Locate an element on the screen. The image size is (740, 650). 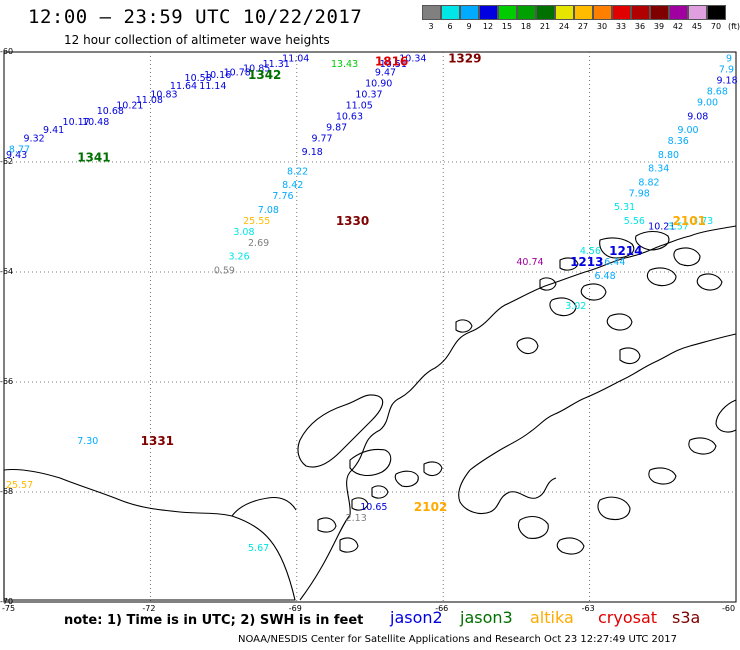
swh-value-label: 9.00 is located at coordinates (707, 103).